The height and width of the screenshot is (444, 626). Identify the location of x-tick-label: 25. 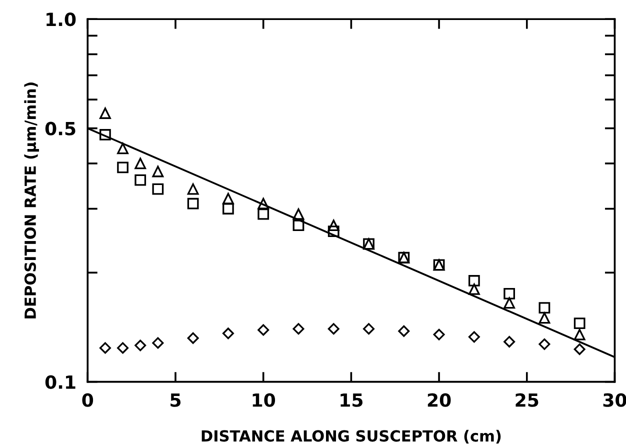
(527, 400).